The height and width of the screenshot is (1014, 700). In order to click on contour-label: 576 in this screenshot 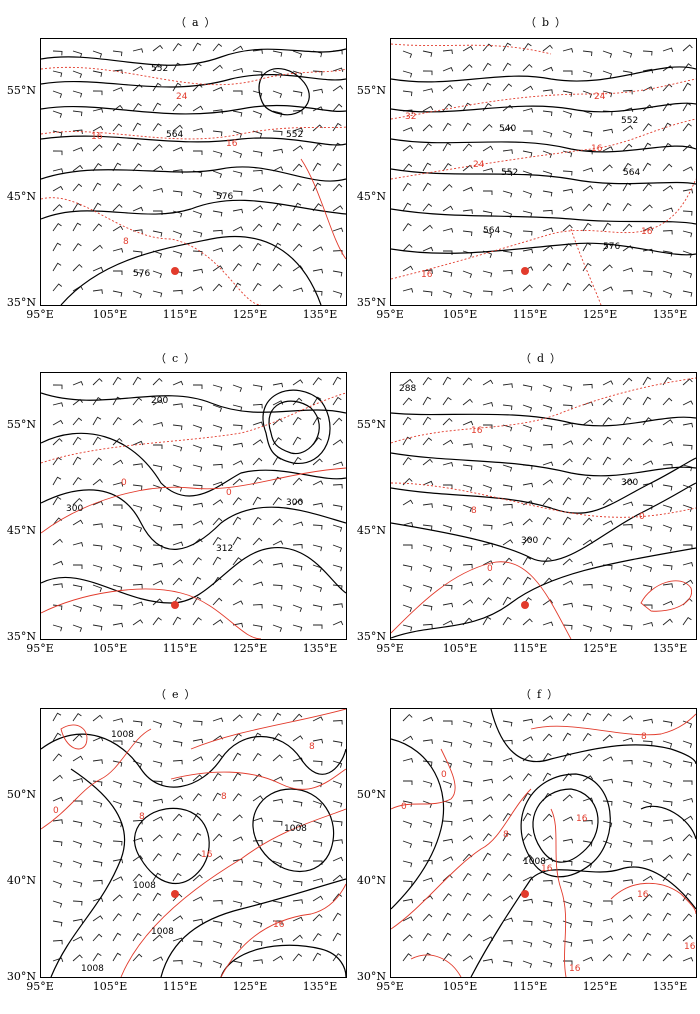, I will do `click(224, 197)`.